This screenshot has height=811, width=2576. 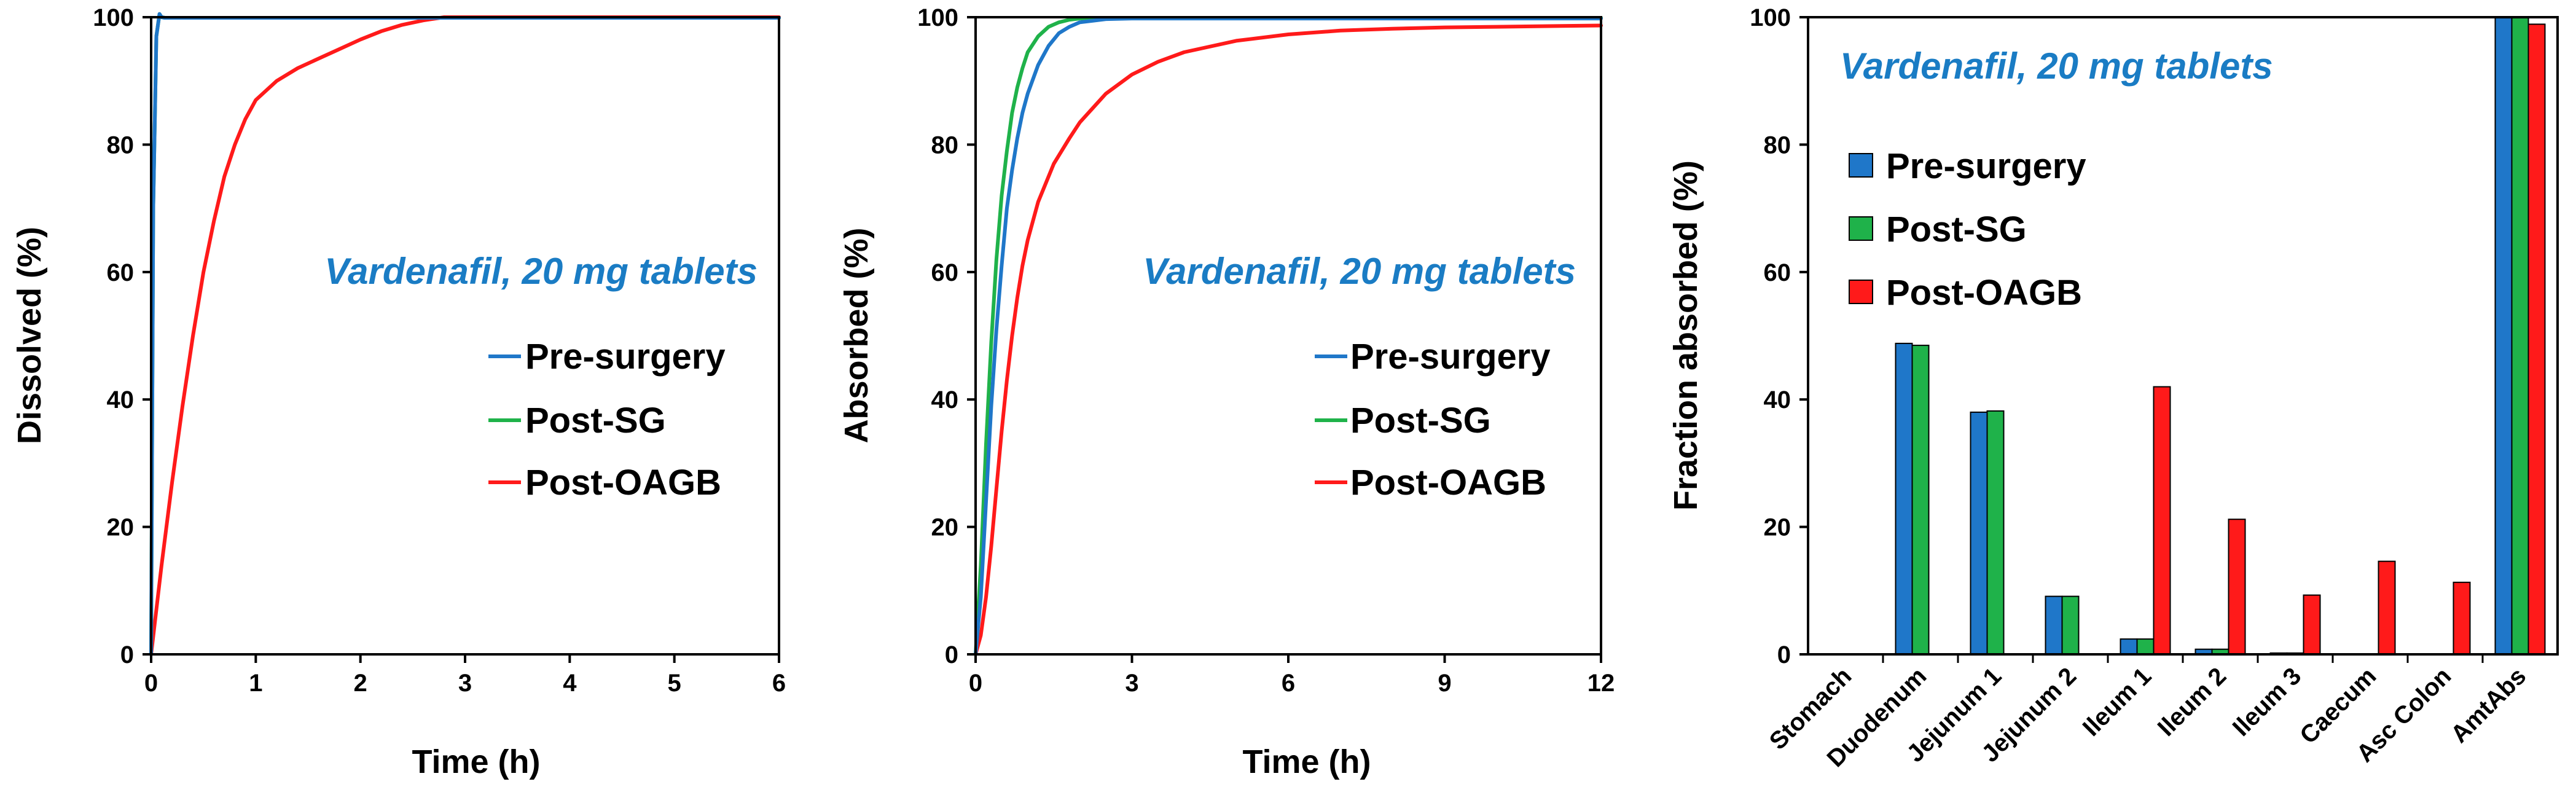 What do you see at coordinates (2520, 336) in the screenshot?
I see `bar-amtabs-post-sg` at bounding box center [2520, 336].